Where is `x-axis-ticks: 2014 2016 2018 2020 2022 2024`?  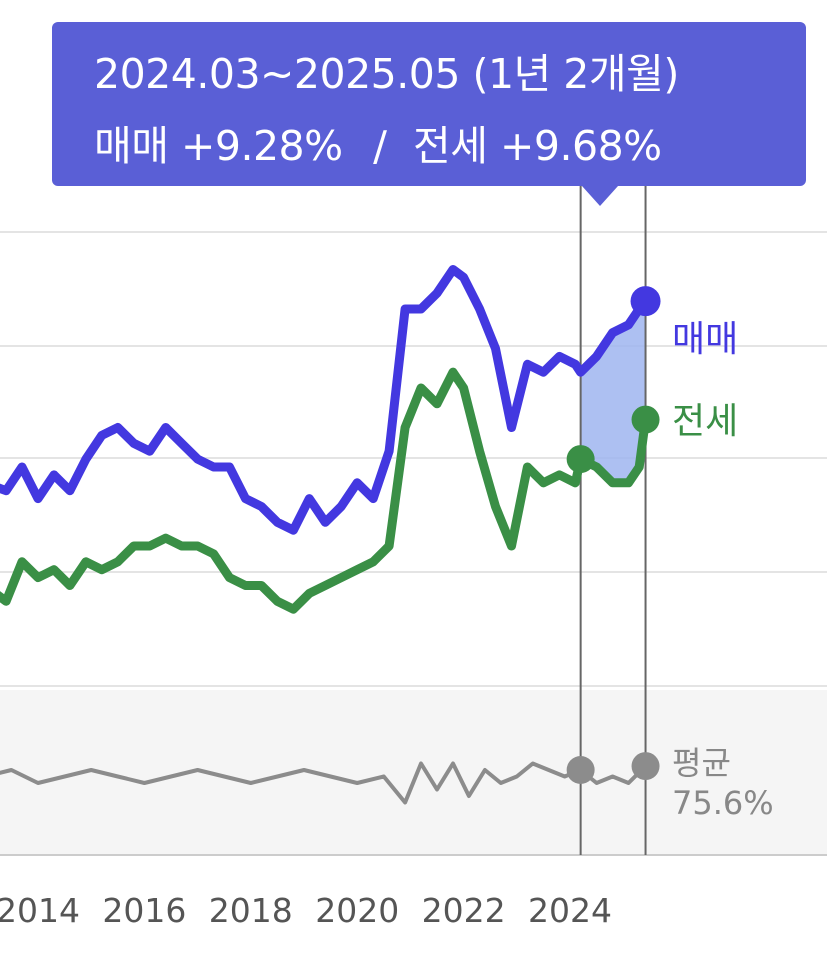 x-axis-ticks: 2014 2016 2018 2020 2022 2024 is located at coordinates (306, 910).